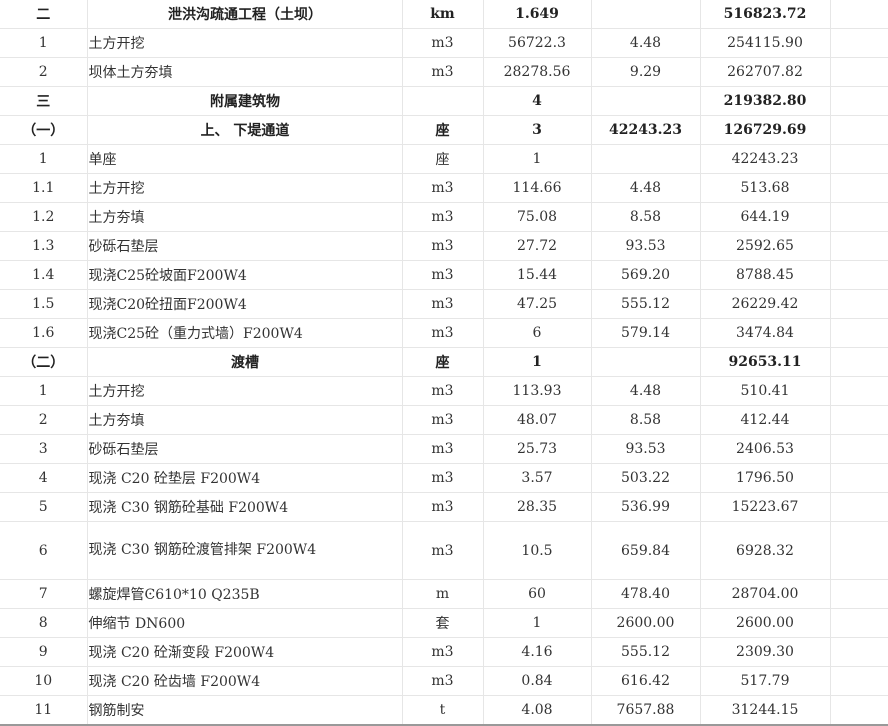  Describe the element at coordinates (537, 550) in the screenshot. I see `quantity-cell: 10.5` at that location.